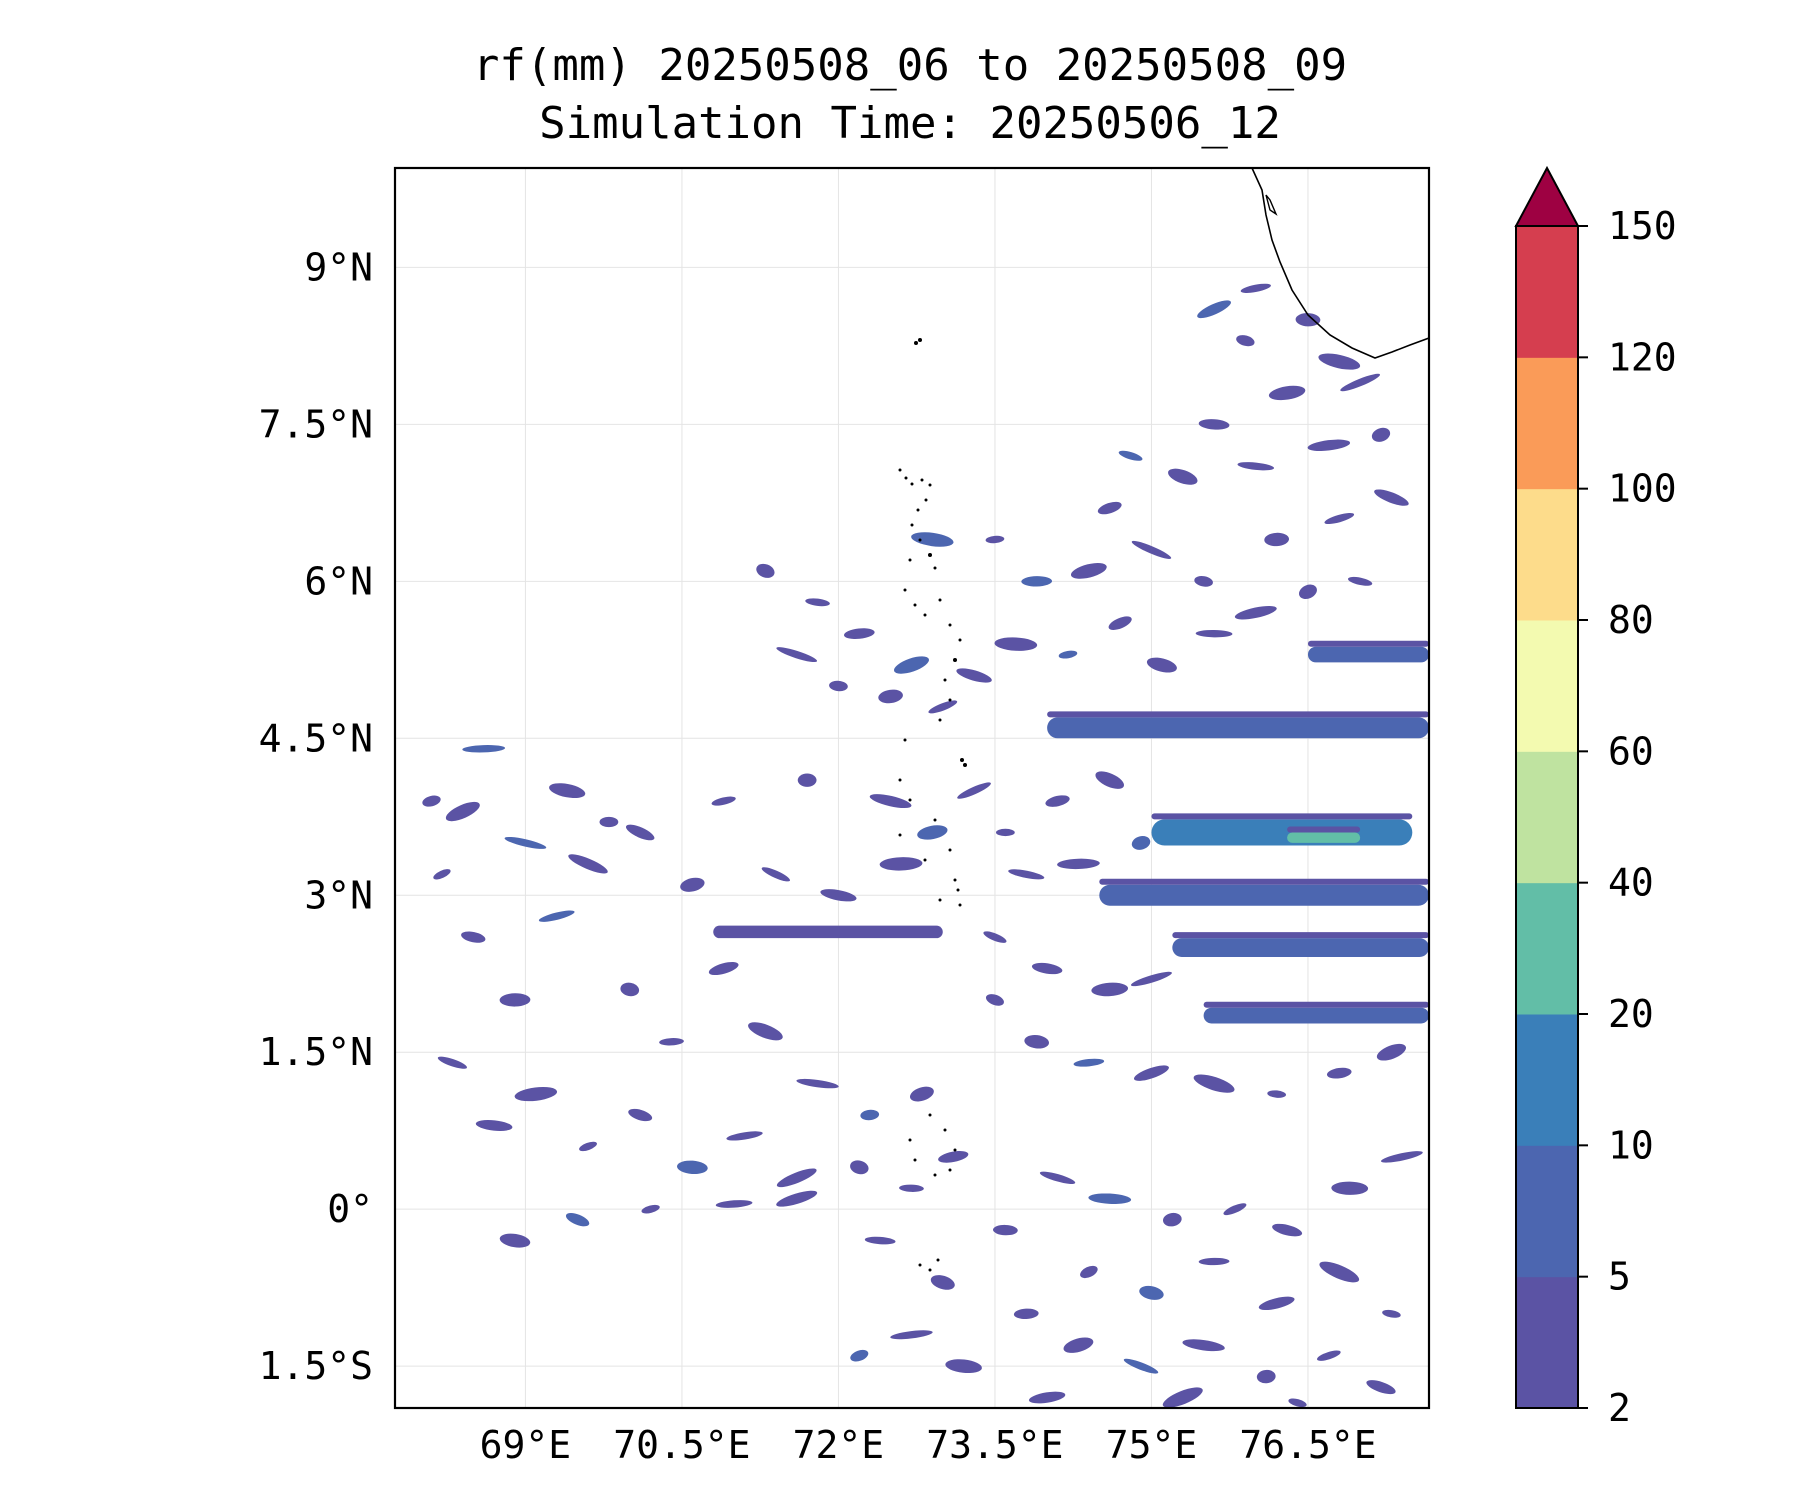  I want to click on lon-tick-label: 72°E, so click(839, 1445).